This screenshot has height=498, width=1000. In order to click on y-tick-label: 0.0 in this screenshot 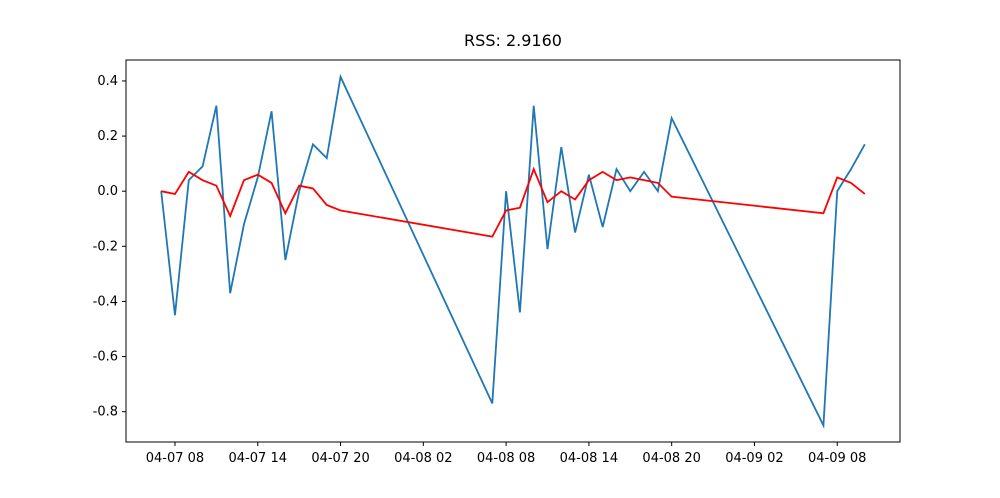, I will do `click(107, 191)`.